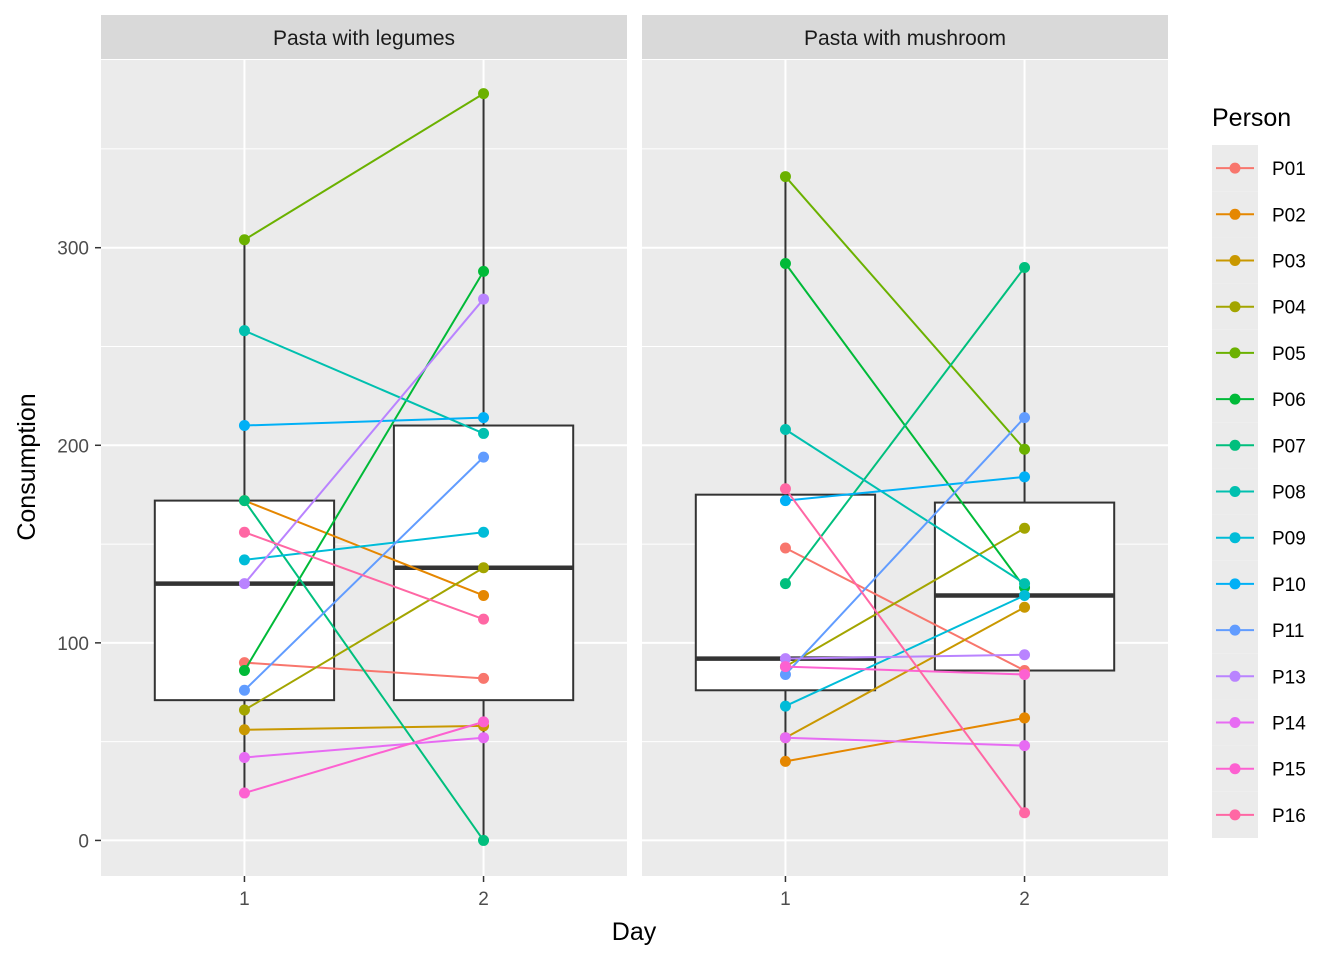  I want to click on legend-item: P06, so click(1259, 399).